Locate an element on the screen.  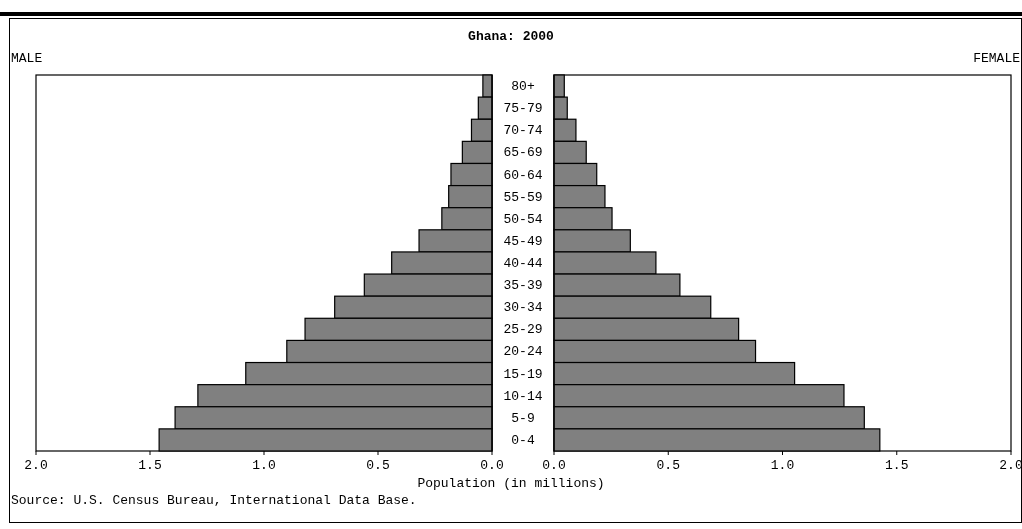
chart-title: Ghana: 2000 is located at coordinates (511, 36).